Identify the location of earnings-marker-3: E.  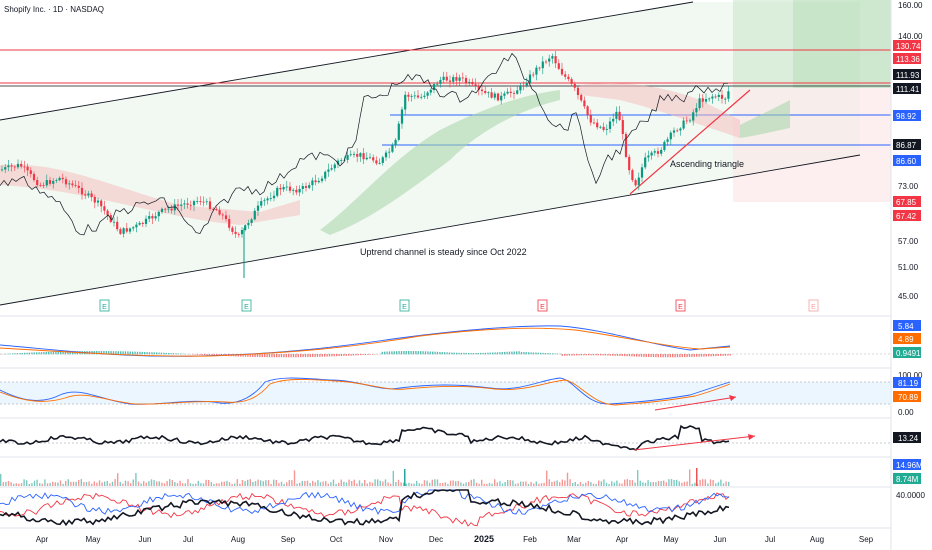
(404, 305).